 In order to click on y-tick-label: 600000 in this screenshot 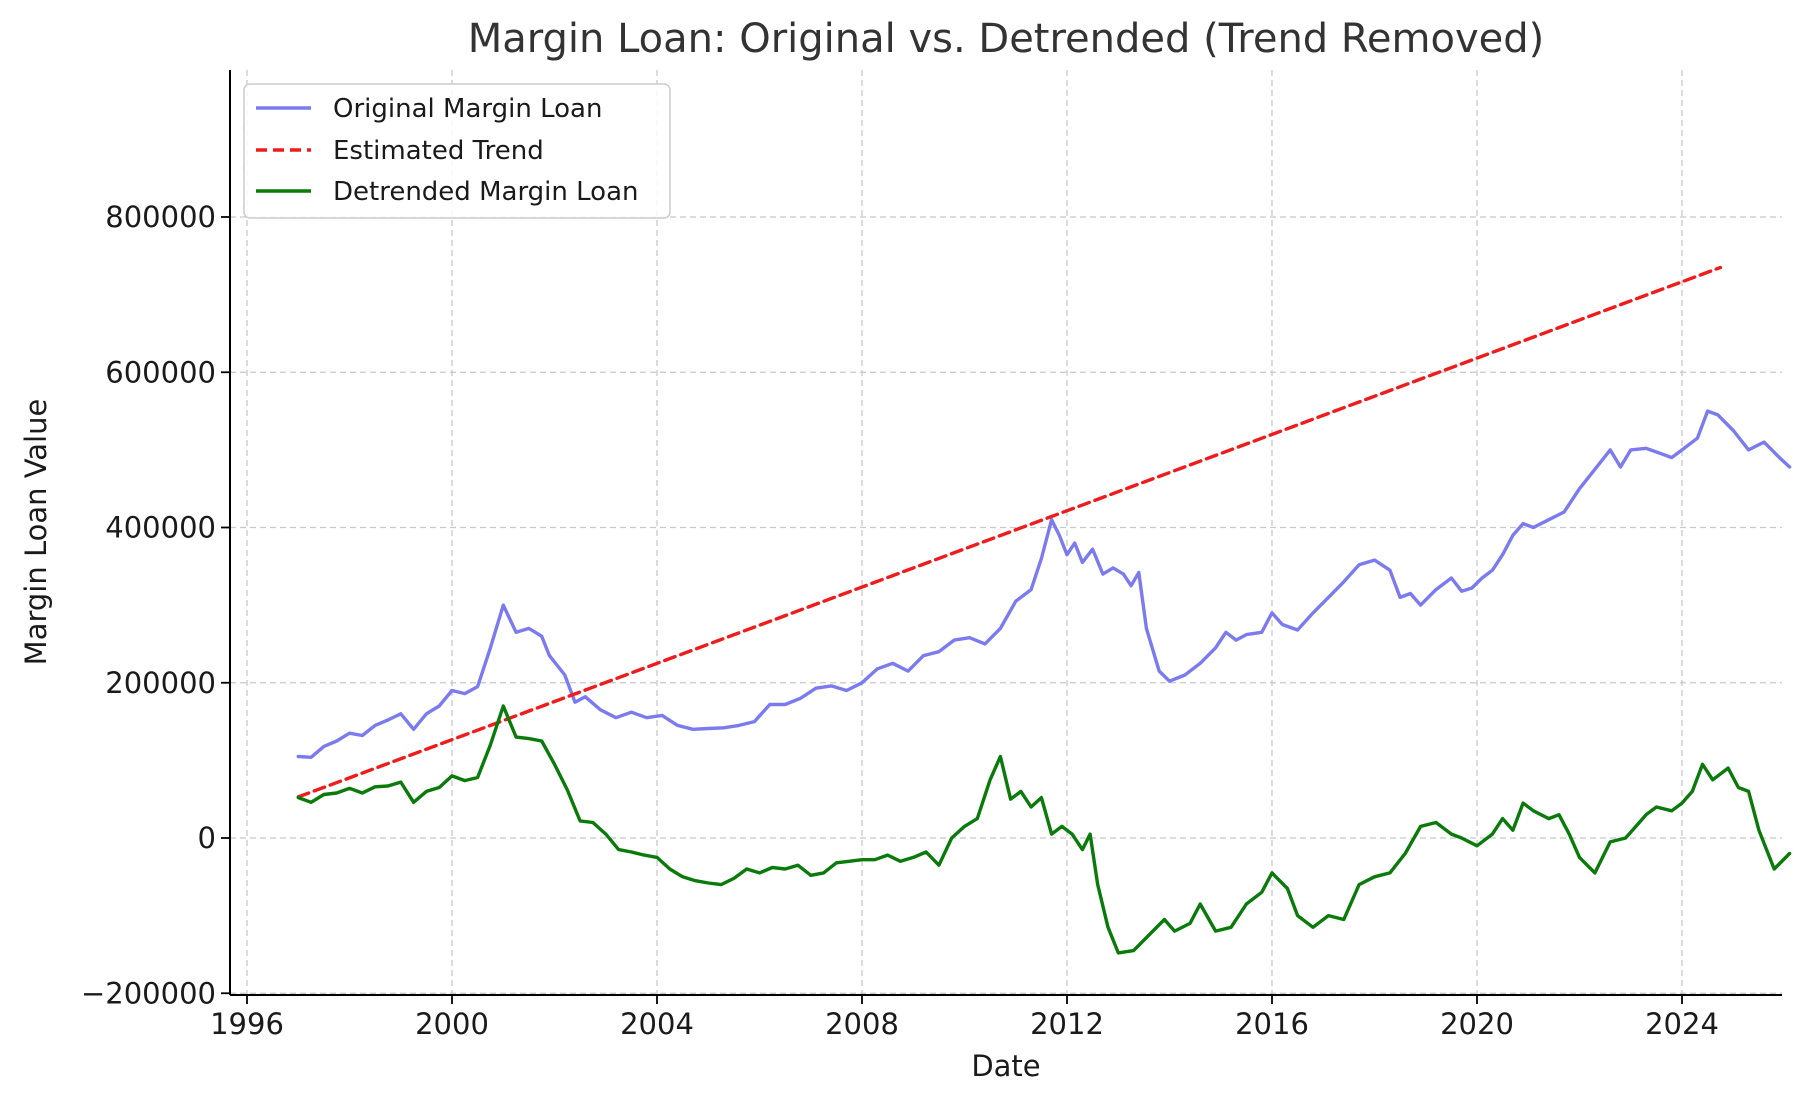, I will do `click(160, 372)`.